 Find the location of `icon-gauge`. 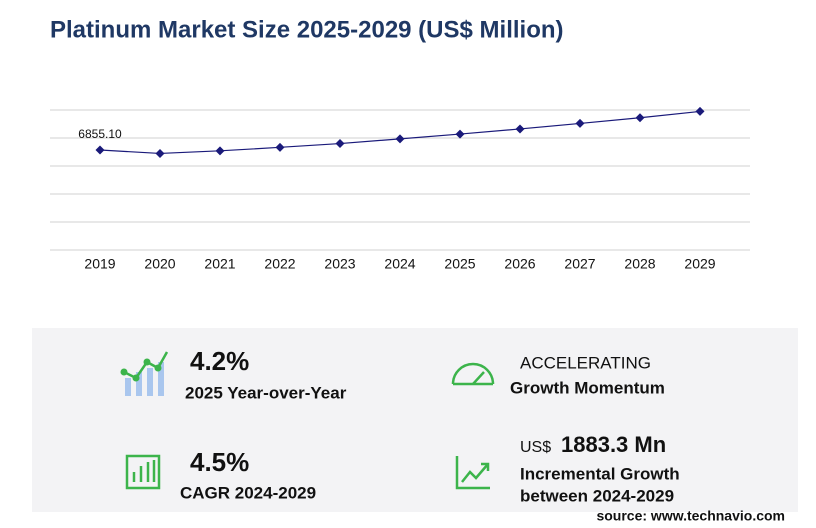

icon-gauge is located at coordinates (473, 374).